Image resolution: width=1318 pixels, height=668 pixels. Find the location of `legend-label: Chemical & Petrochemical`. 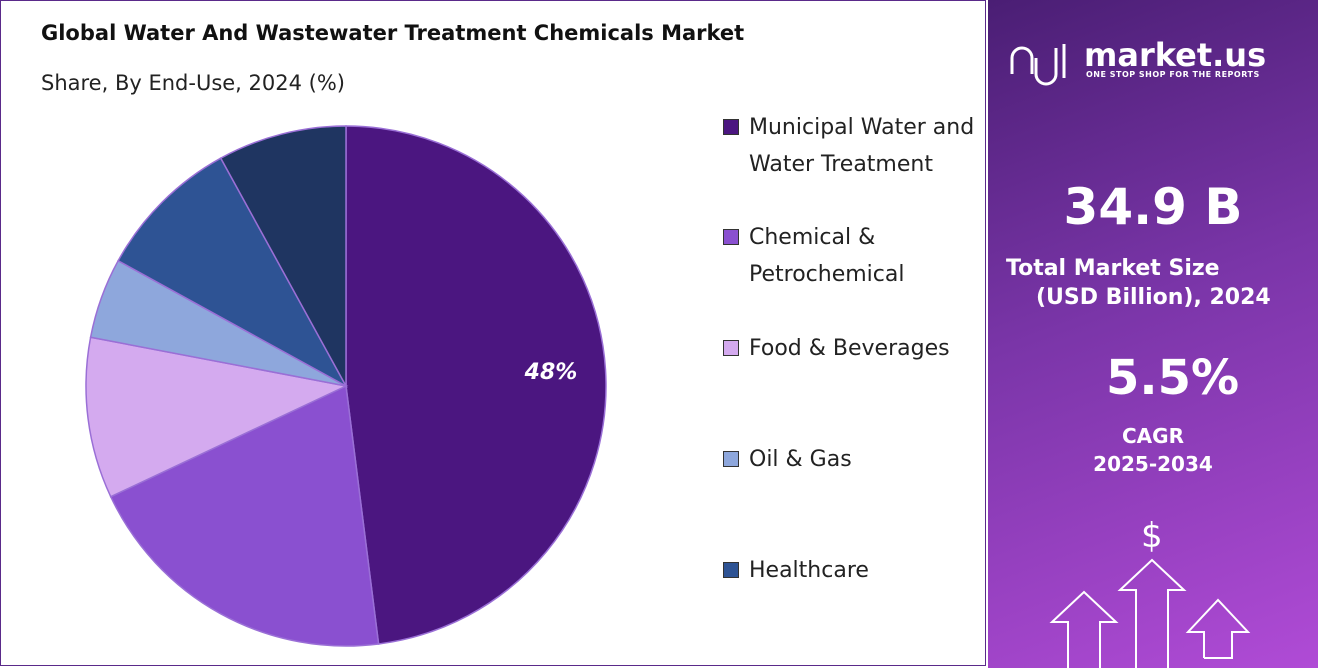

legend-label: Chemical & Petrochemical is located at coordinates (827, 256).